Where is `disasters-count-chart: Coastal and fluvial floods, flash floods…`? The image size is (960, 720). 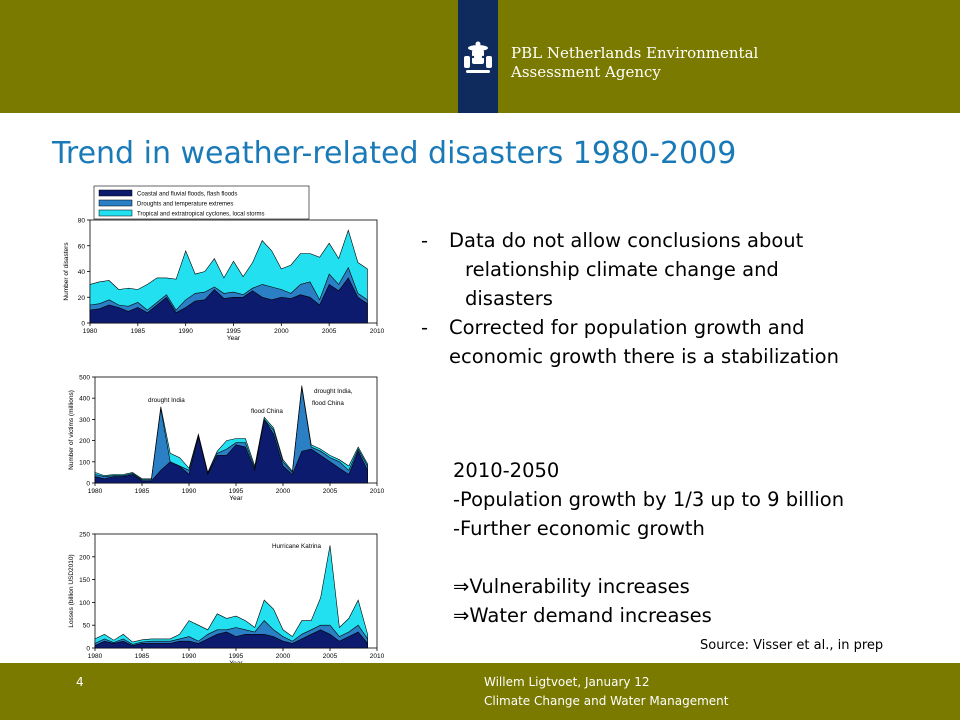 disasters-count-chart: Coastal and fluvial floods, flash floods… is located at coordinates (224, 263).